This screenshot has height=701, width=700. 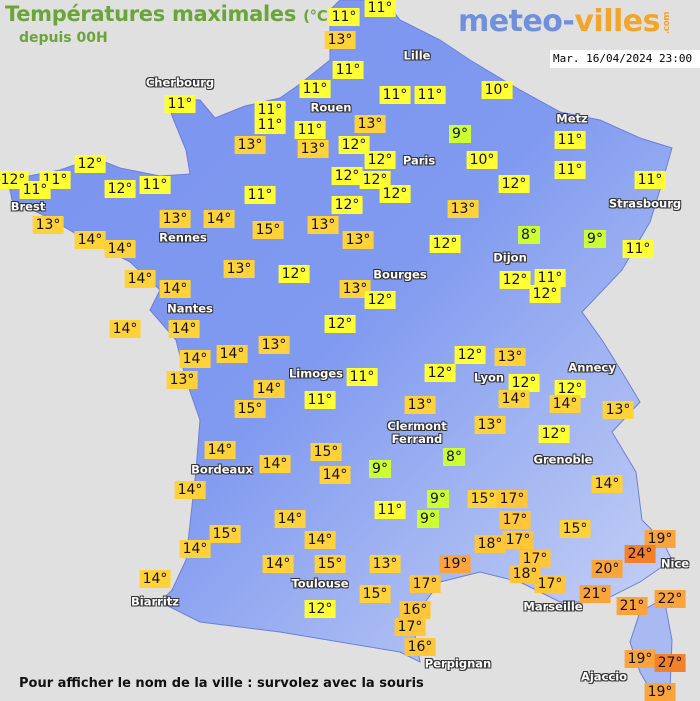 I want to click on temperature-label: 24°, so click(x=640, y=554).